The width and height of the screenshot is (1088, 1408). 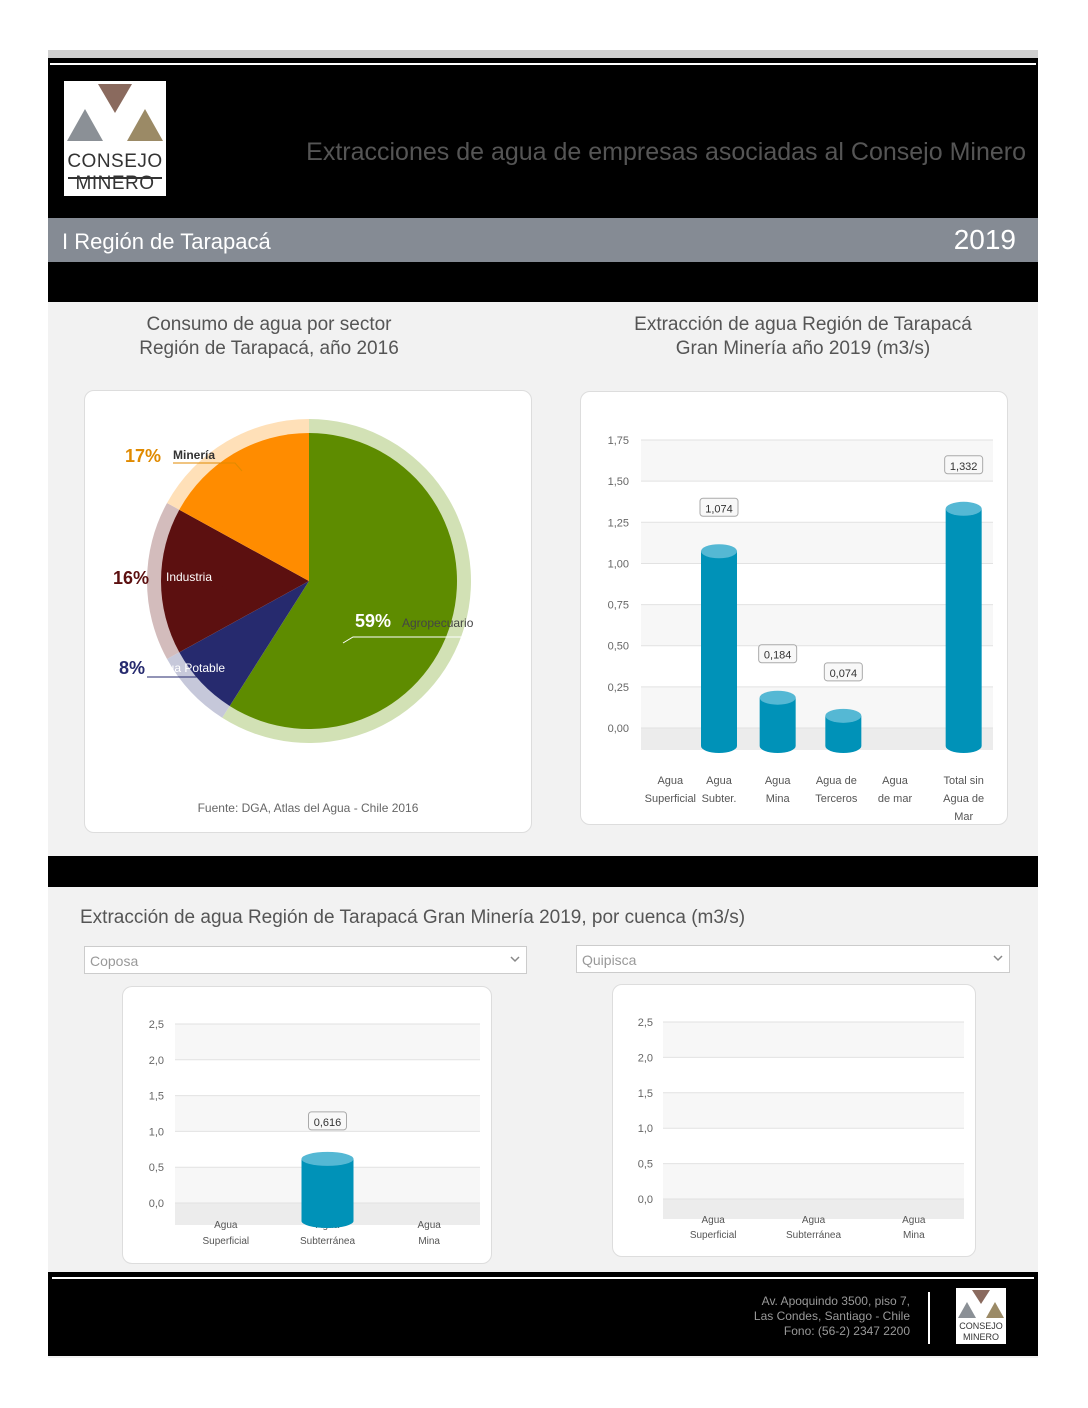 I want to click on y-tick-label: 0,75, so click(x=618, y=606).